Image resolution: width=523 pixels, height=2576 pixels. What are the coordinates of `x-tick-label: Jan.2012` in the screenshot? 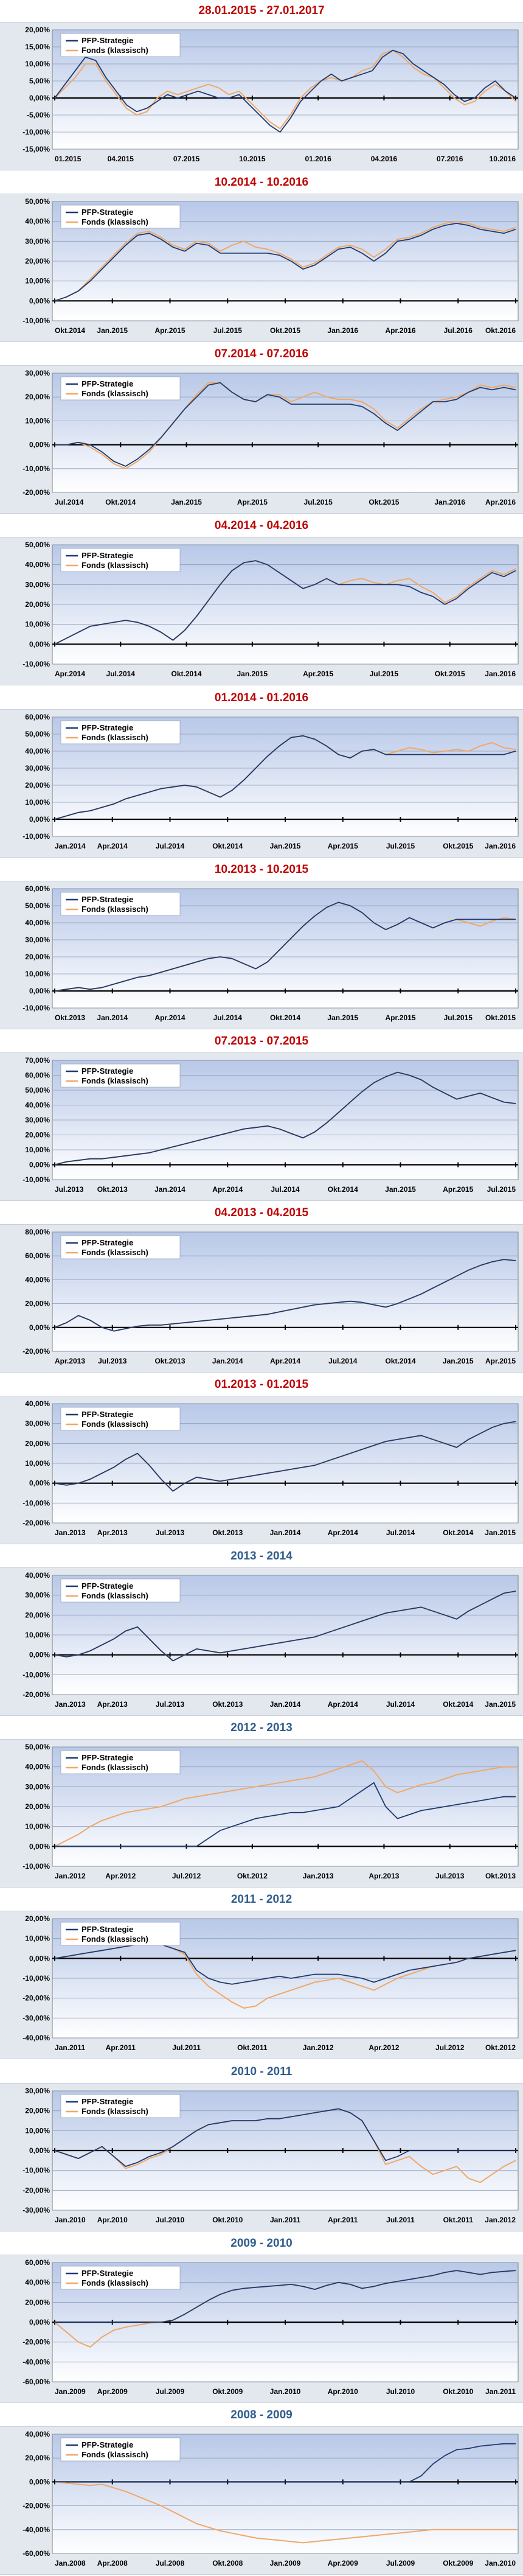 It's located at (70, 1876).